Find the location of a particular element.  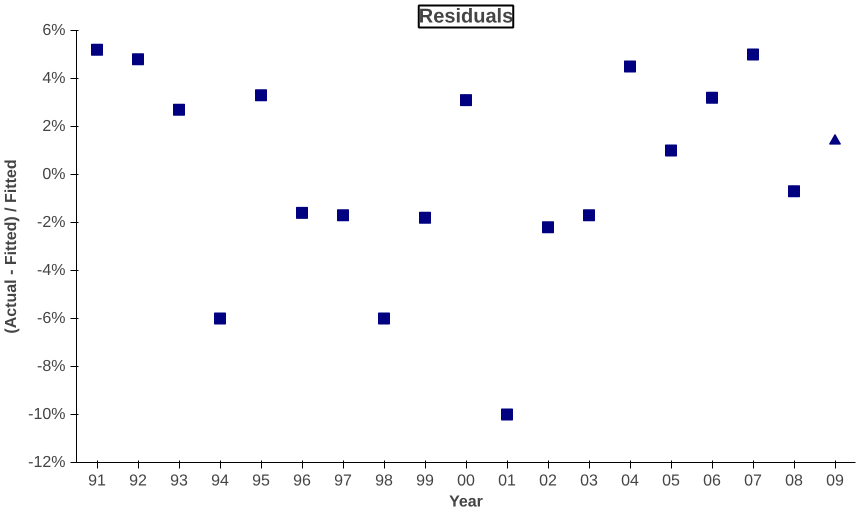

y-tick-label: -10% is located at coordinates (47, 414).